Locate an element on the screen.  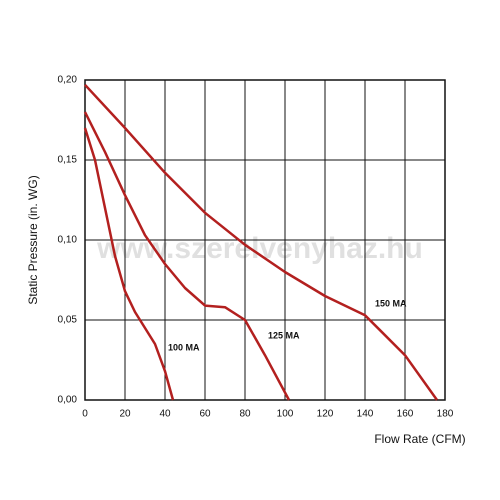
x-tick-label: 120 is located at coordinates (325, 414).